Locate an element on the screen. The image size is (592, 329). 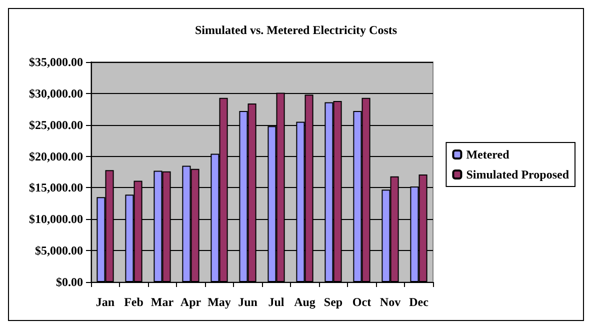
x-tick-label: Oct is located at coordinates (362, 302).